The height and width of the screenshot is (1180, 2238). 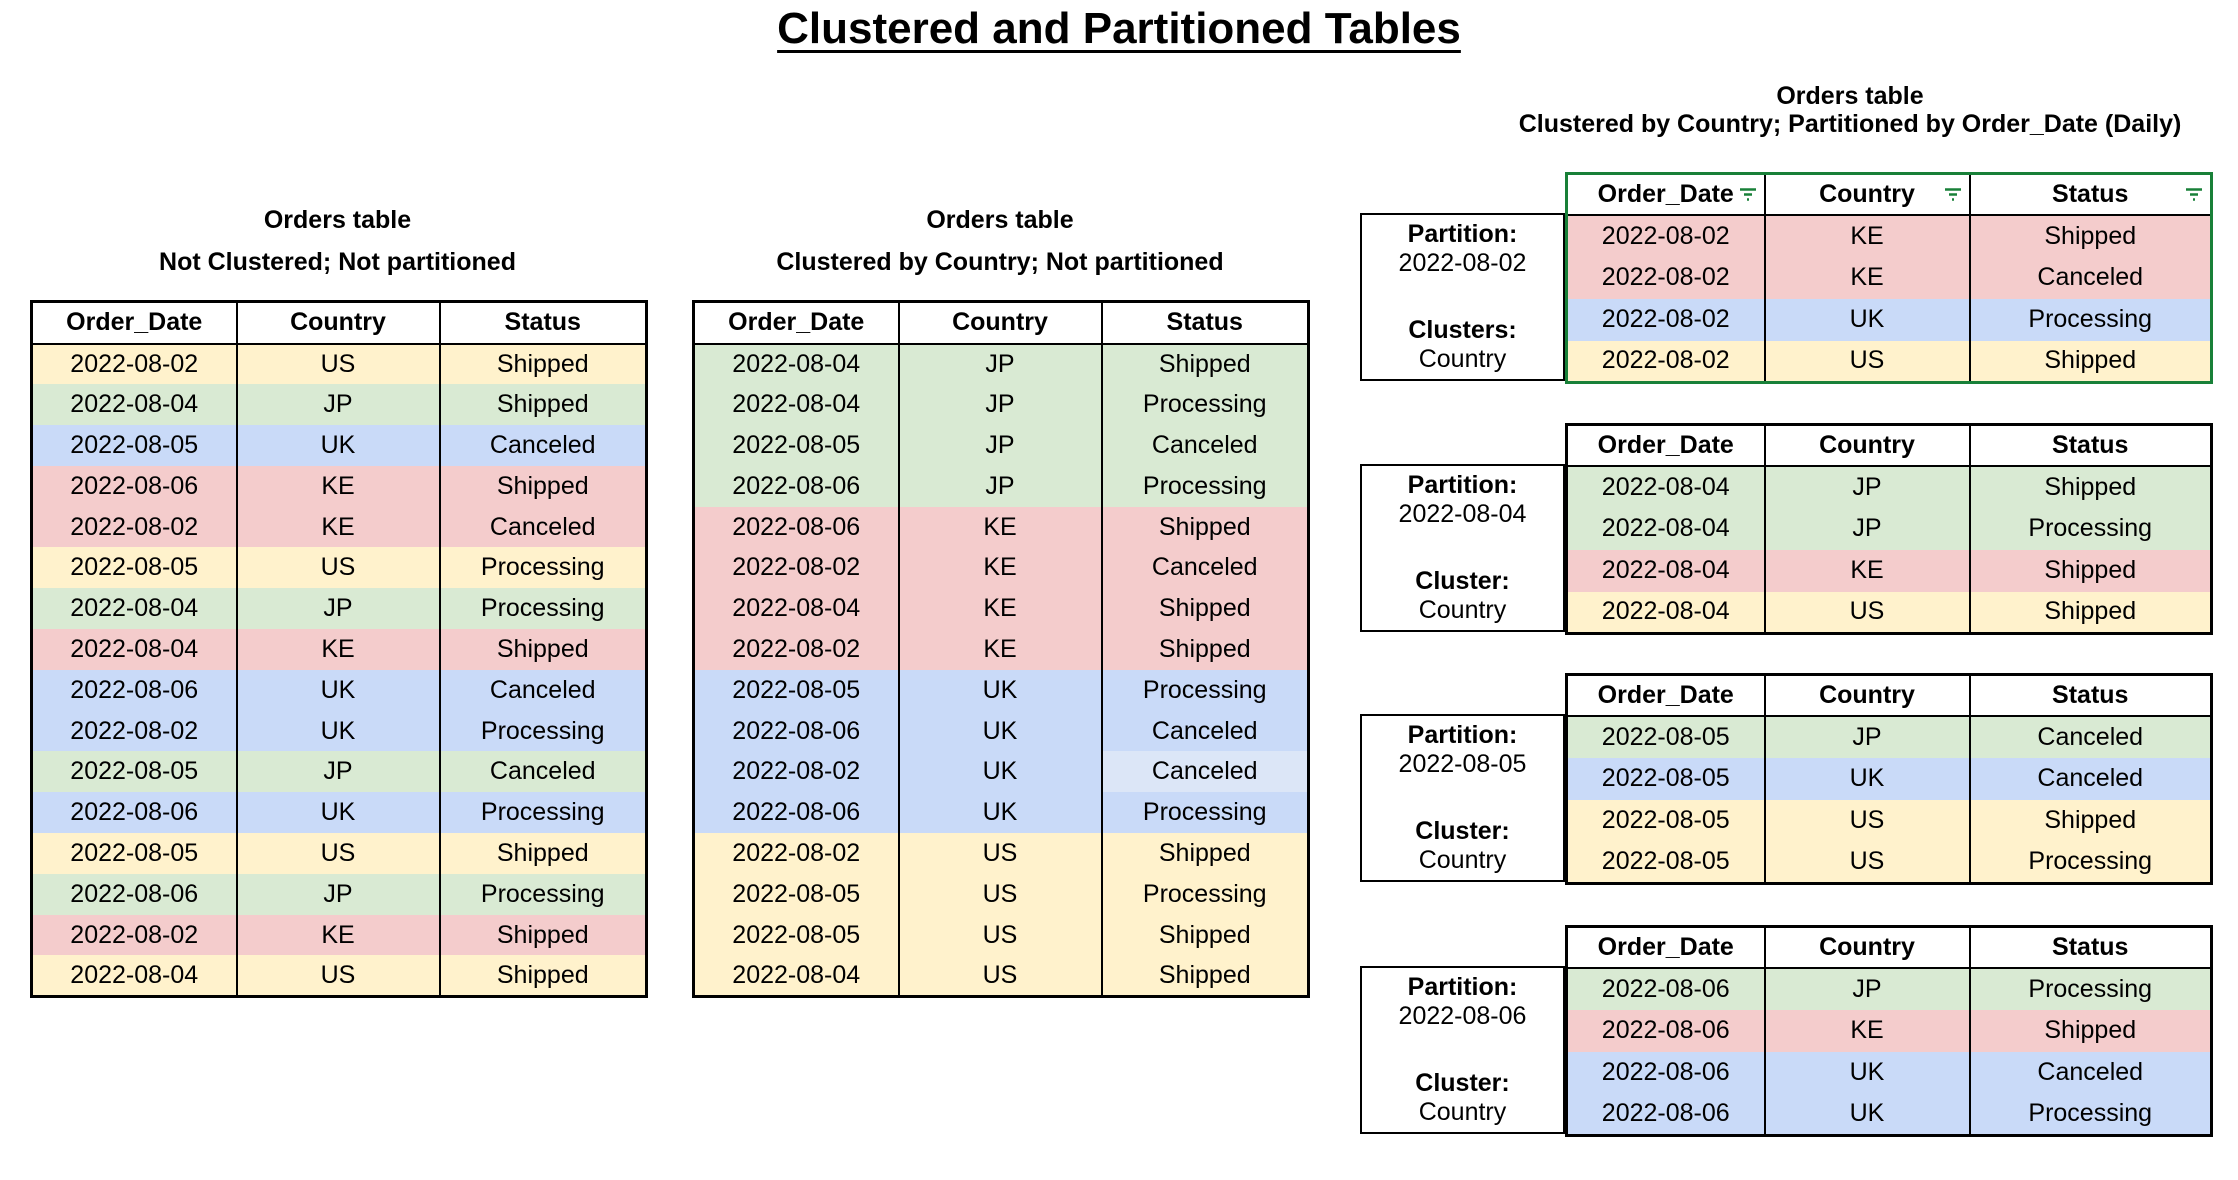 I want to click on table-row: 2022-08-05 US Processing, so click(x=339, y=568).